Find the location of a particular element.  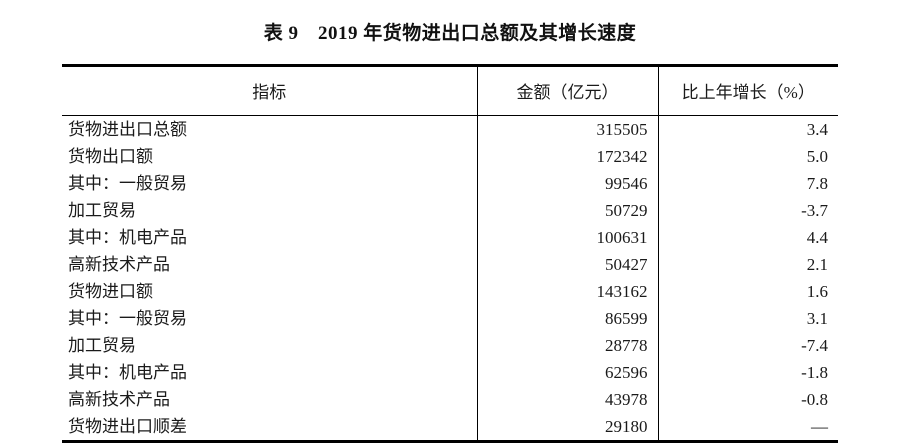

row-label: 货物进出口总额 is located at coordinates (127, 129).